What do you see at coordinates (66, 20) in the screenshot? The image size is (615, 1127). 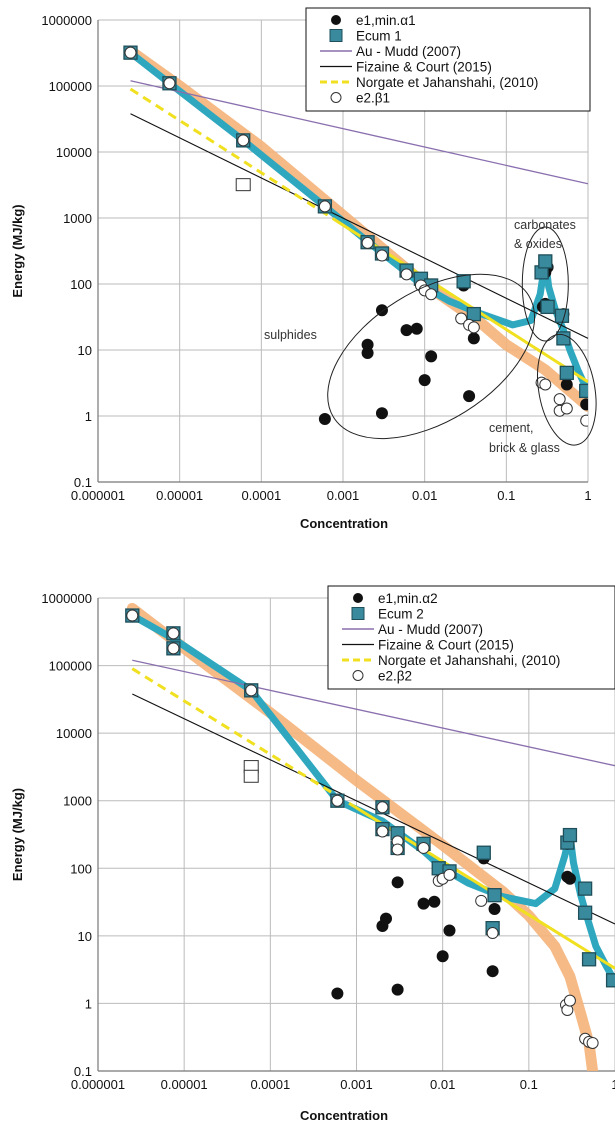 I see `y-tick-label: 1000000` at bounding box center [66, 20].